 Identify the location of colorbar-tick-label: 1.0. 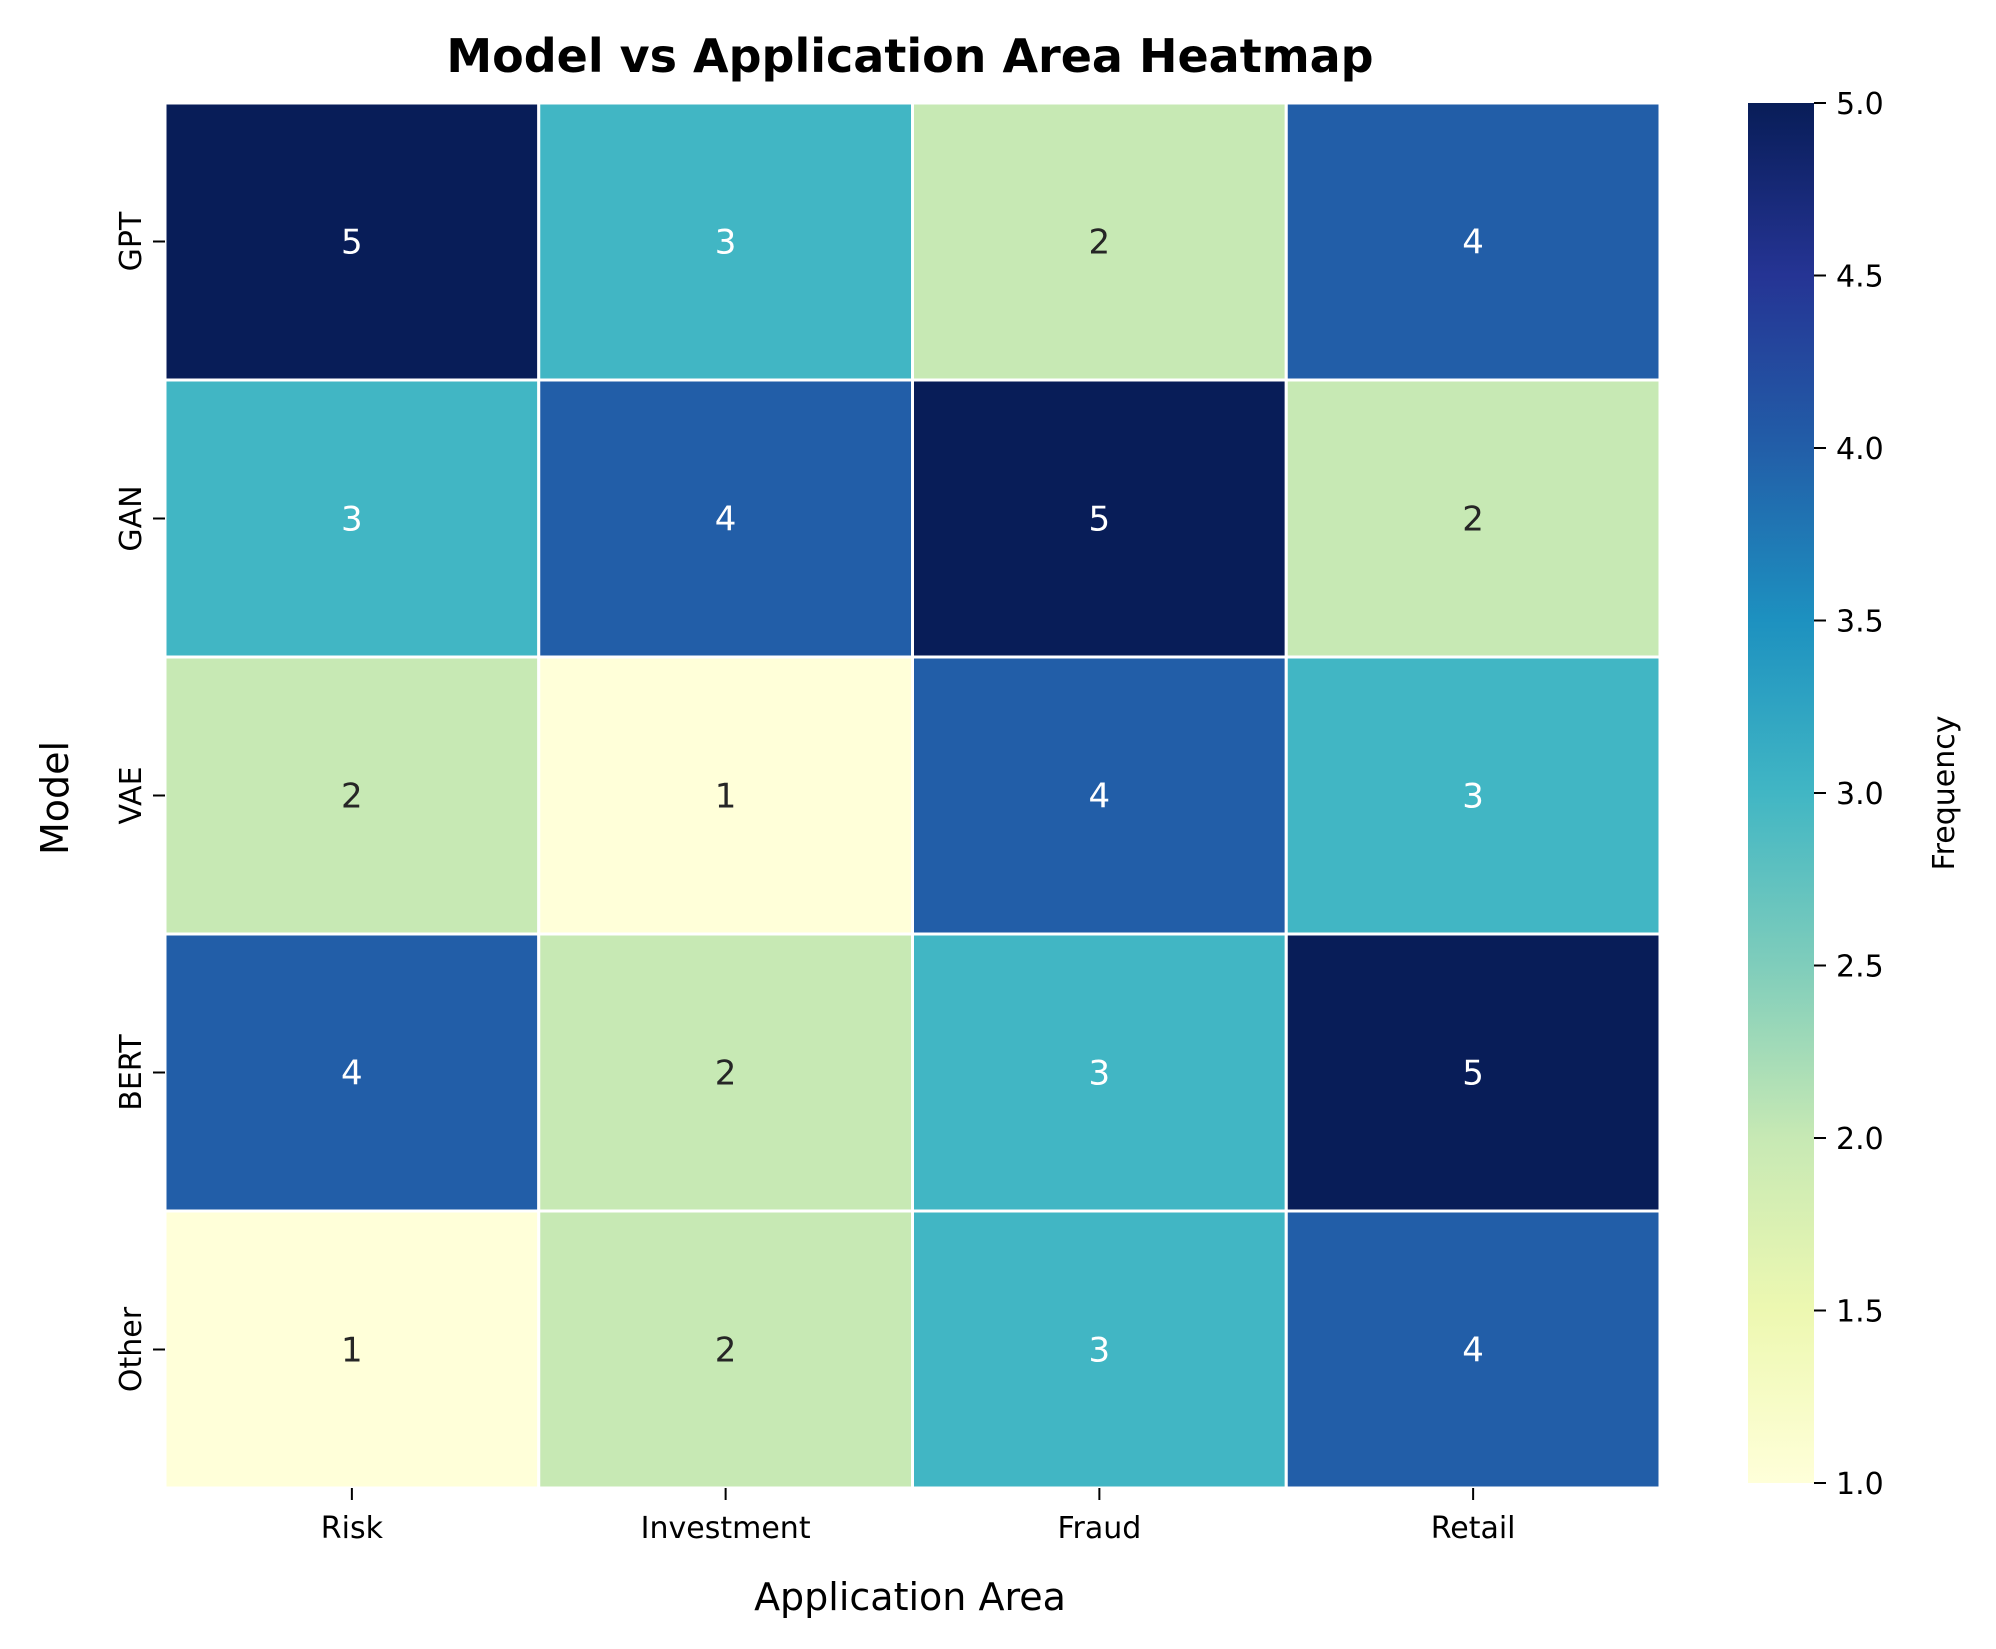
(1860, 1484).